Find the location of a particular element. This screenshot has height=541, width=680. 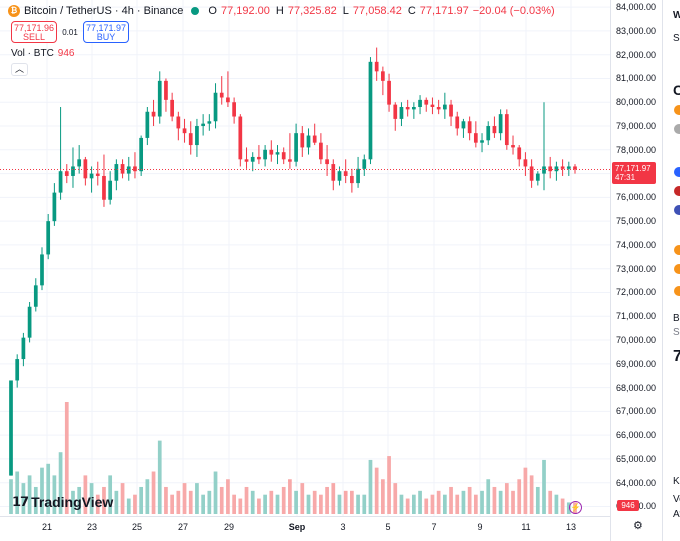

volume-legend: Vol · BTC 946 is located at coordinates (42, 53).